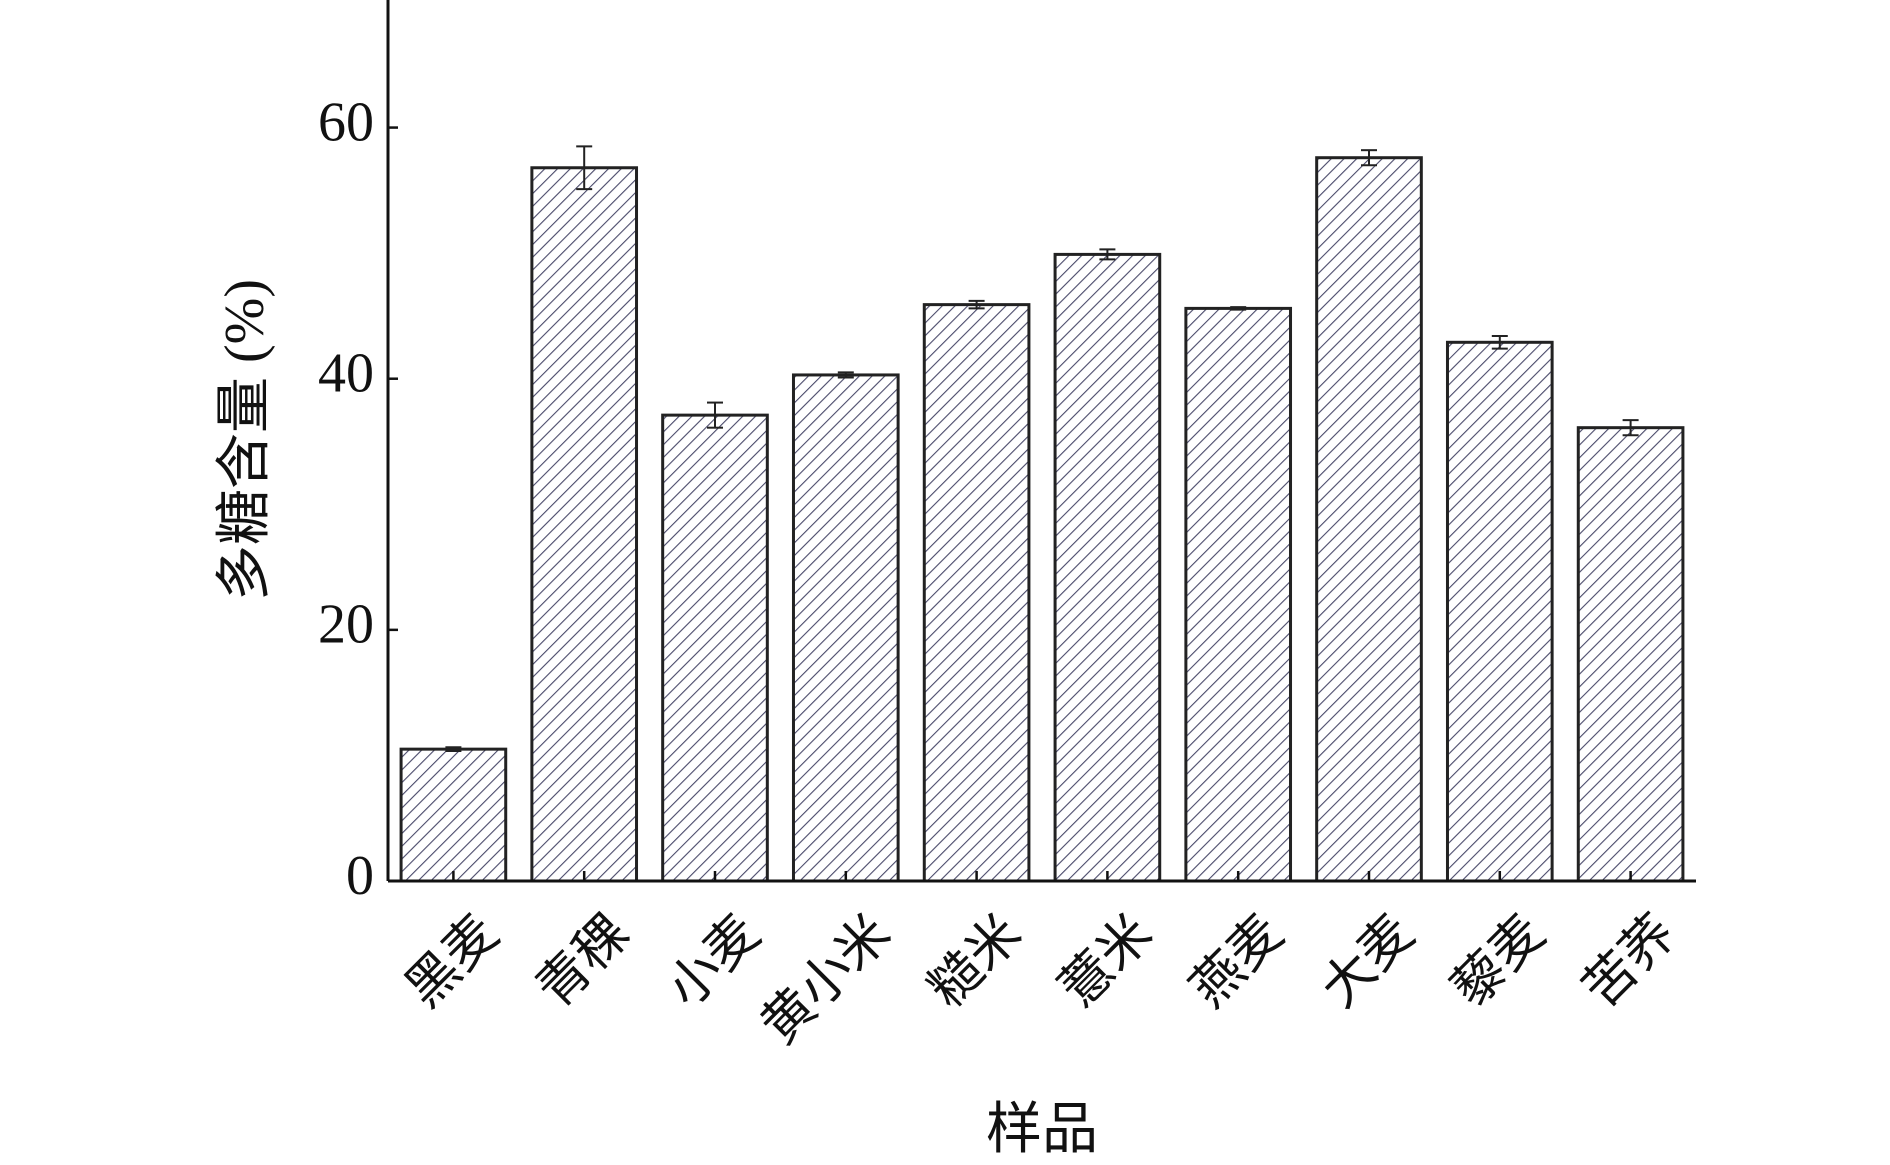 The width and height of the screenshot is (1890, 1165). I want to click on x-tick-label: 苦荞, so click(1630, 962).